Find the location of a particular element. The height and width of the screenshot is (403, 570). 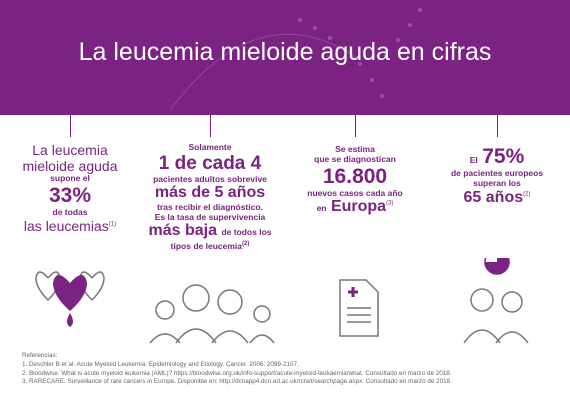

text: La leucemia is located at coordinates (70, 150).